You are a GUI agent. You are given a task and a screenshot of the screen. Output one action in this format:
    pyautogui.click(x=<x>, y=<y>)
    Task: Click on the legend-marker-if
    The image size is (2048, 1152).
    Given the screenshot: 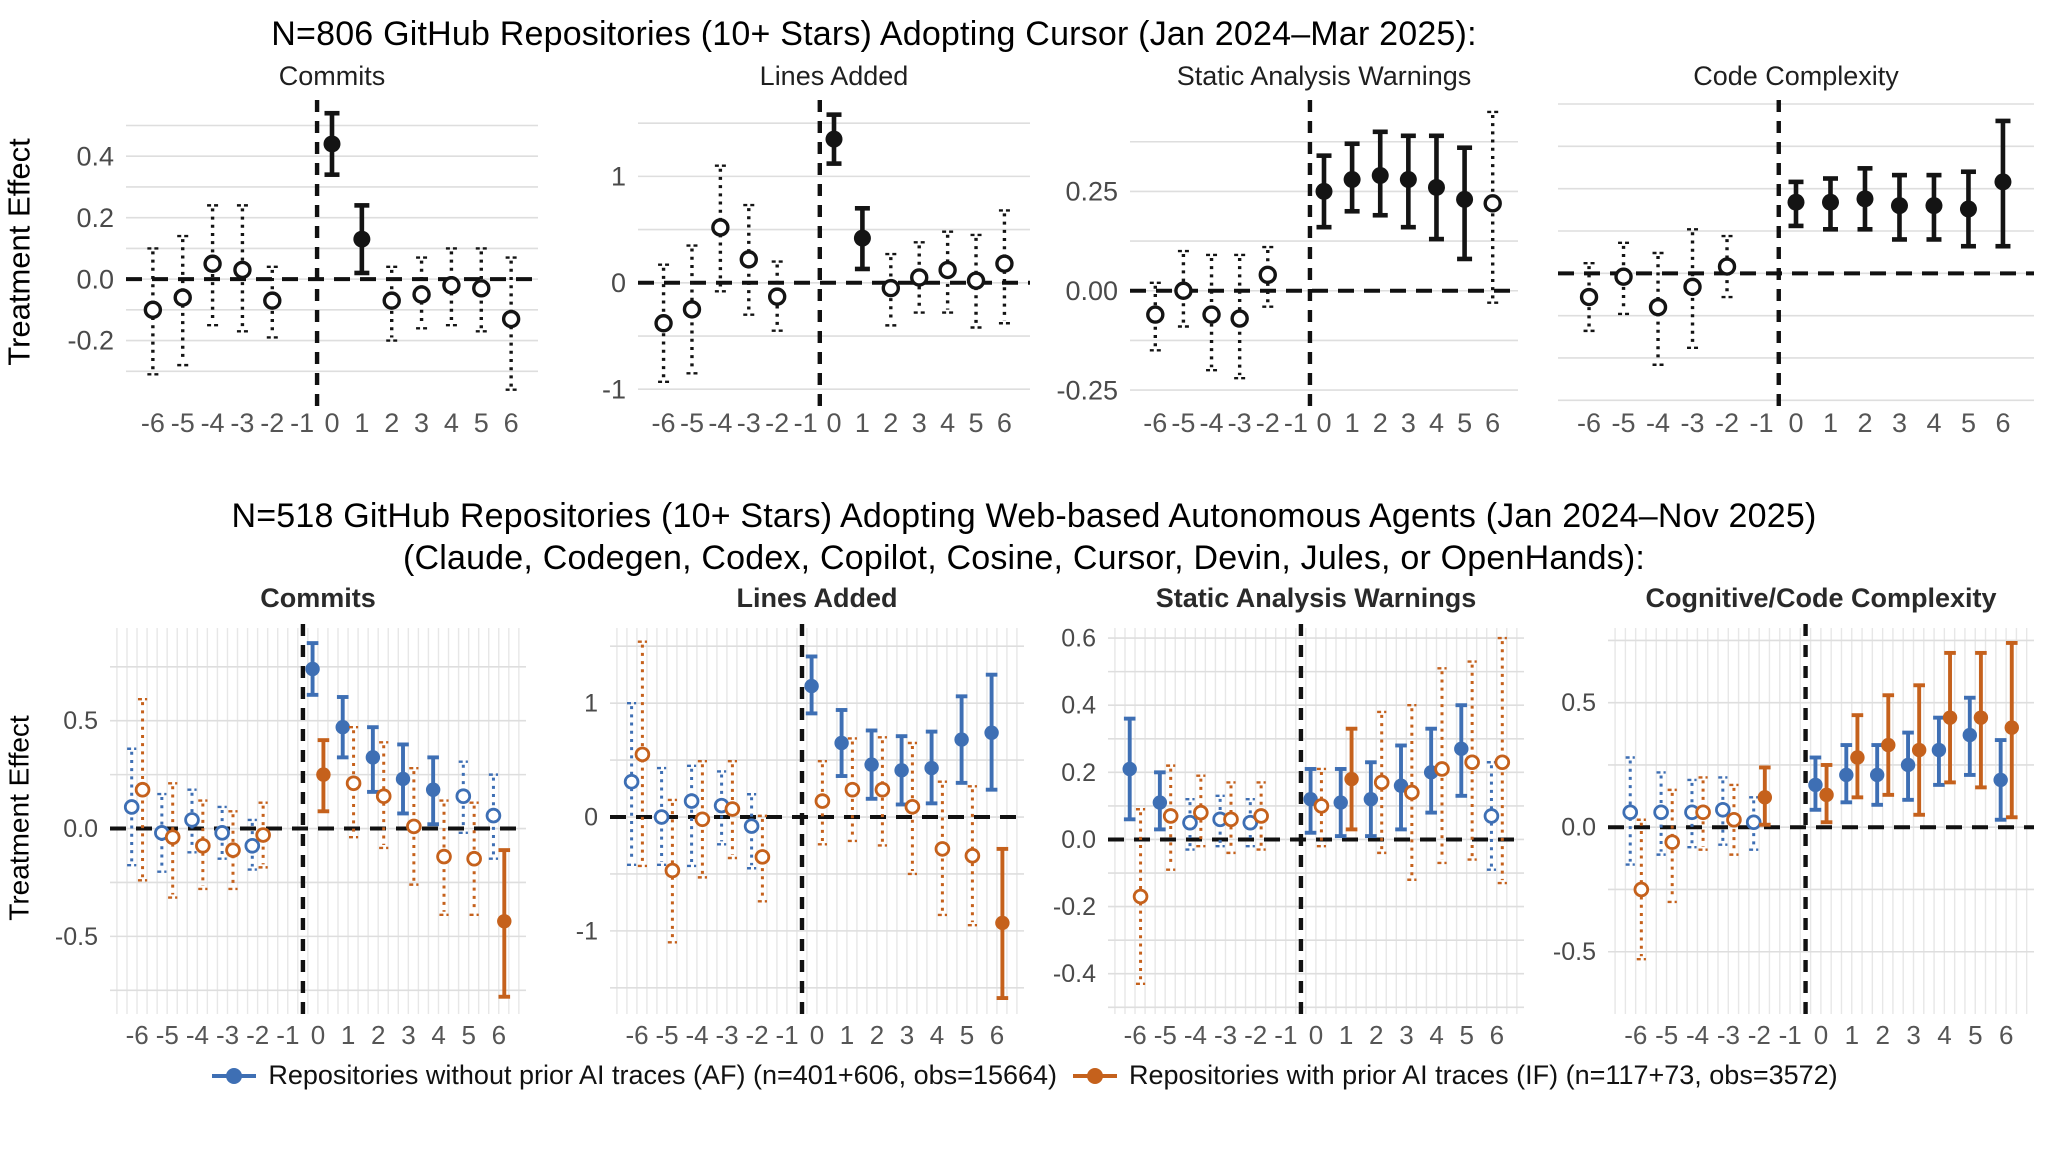 What is the action you would take?
    pyautogui.click(x=1095, y=1075)
    